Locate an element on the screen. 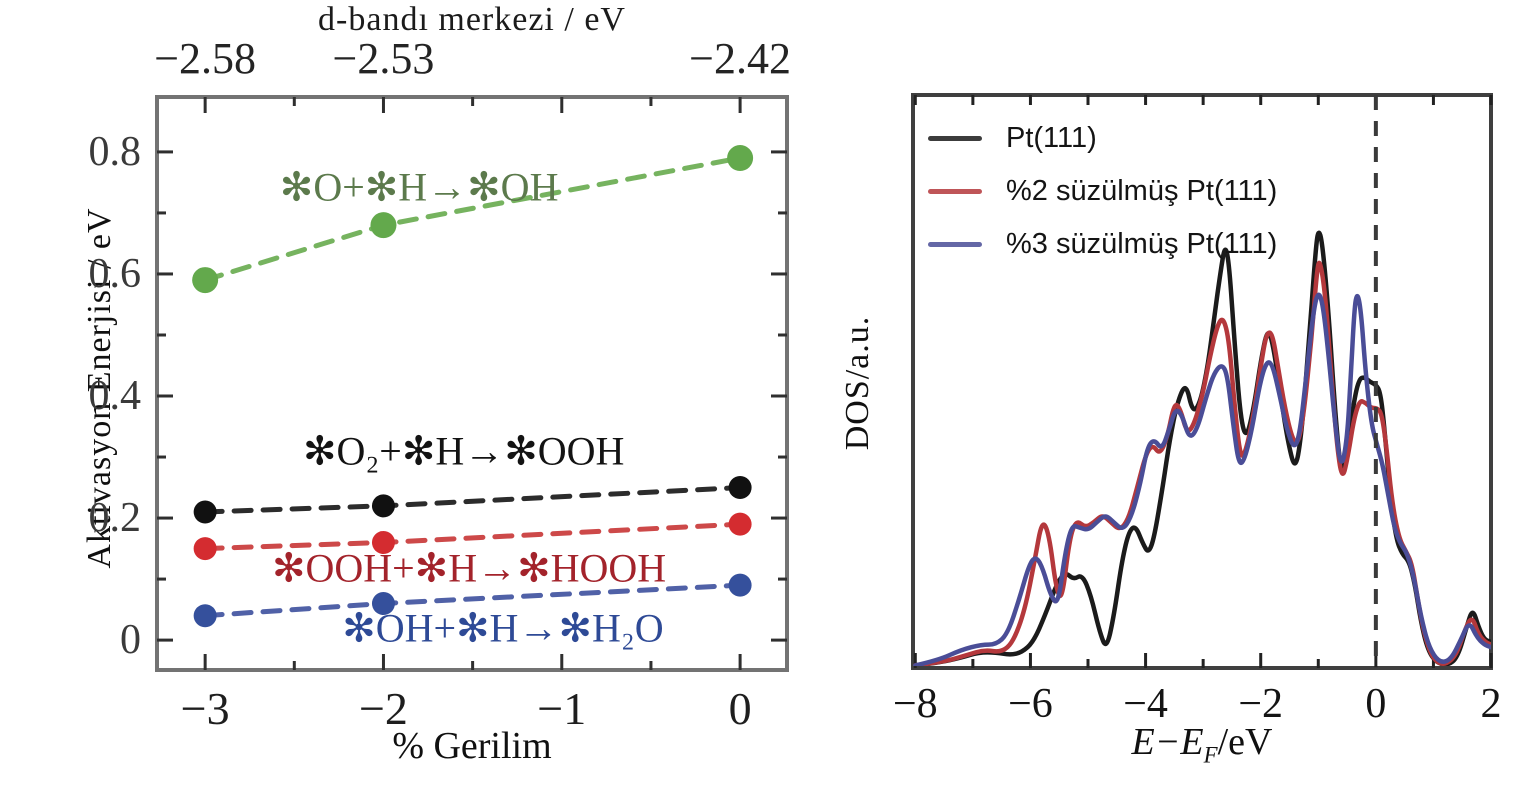 The image size is (1536, 789). fermi-subscript: F is located at coordinates (1210, 755).